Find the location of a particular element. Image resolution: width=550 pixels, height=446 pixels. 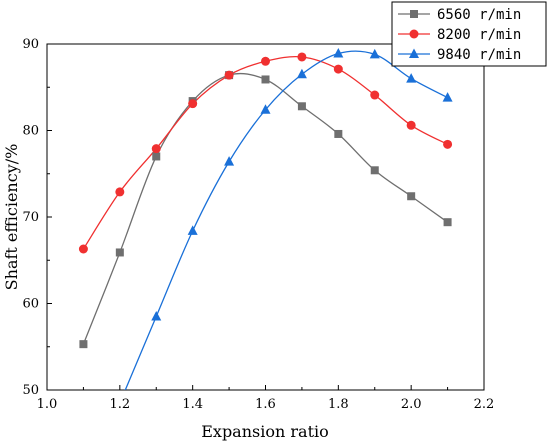

x-tick-label: 2.0 is located at coordinates (411, 404).